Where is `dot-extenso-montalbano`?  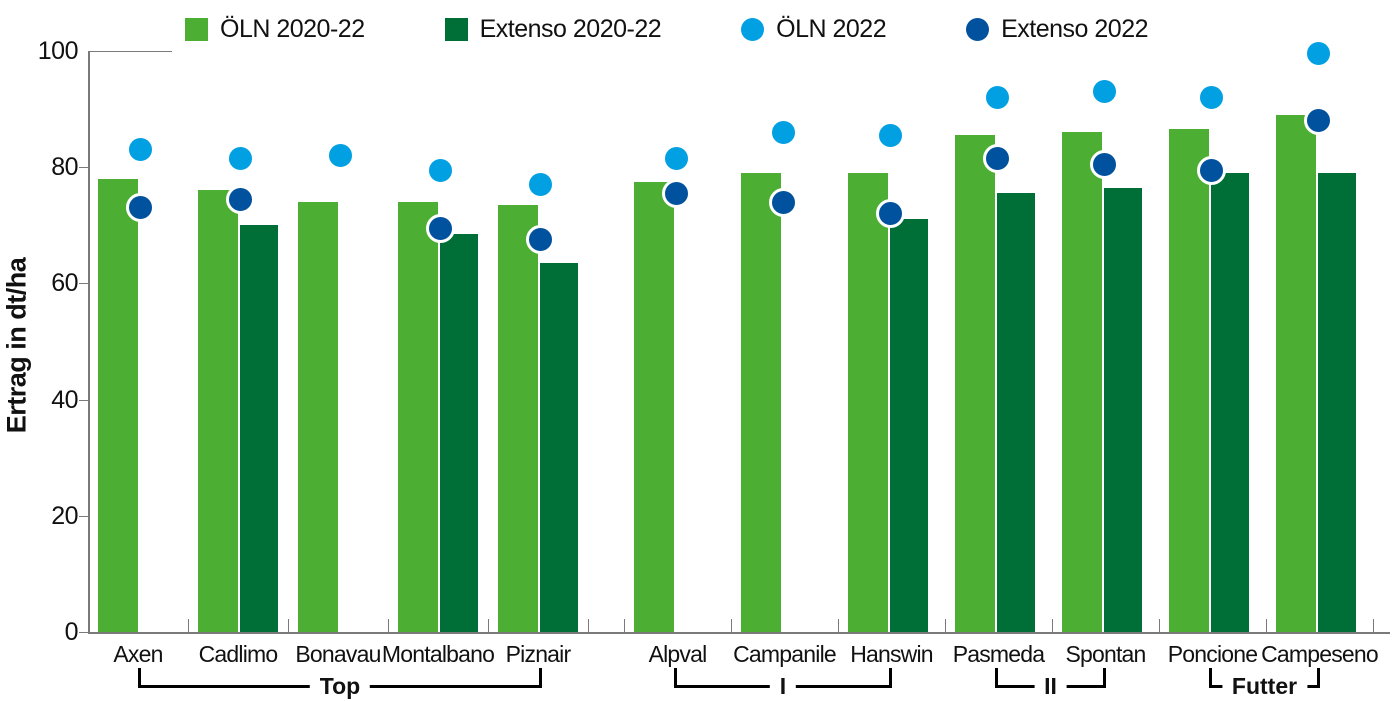
dot-extenso-montalbano is located at coordinates (440, 228).